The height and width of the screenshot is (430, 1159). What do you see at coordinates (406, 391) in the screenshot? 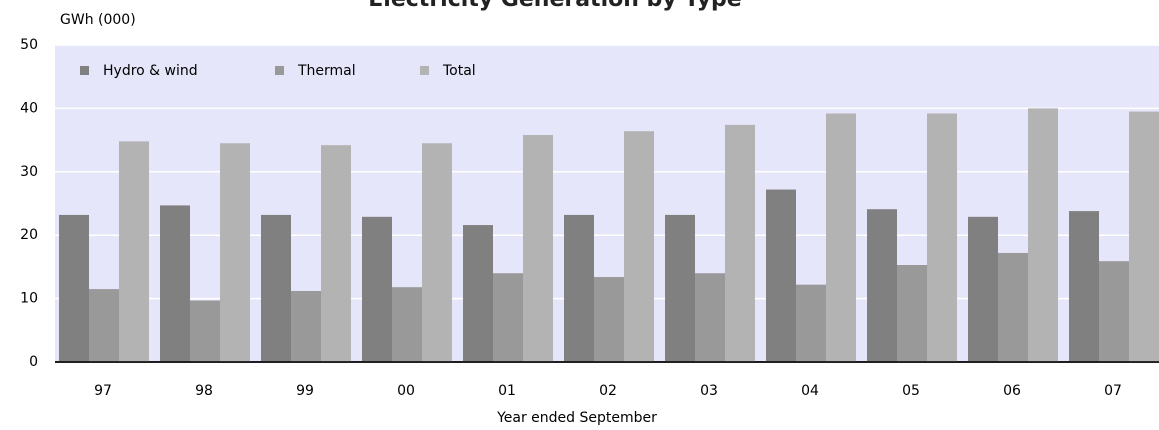
I see `x-tick-label: 00` at bounding box center [406, 391].